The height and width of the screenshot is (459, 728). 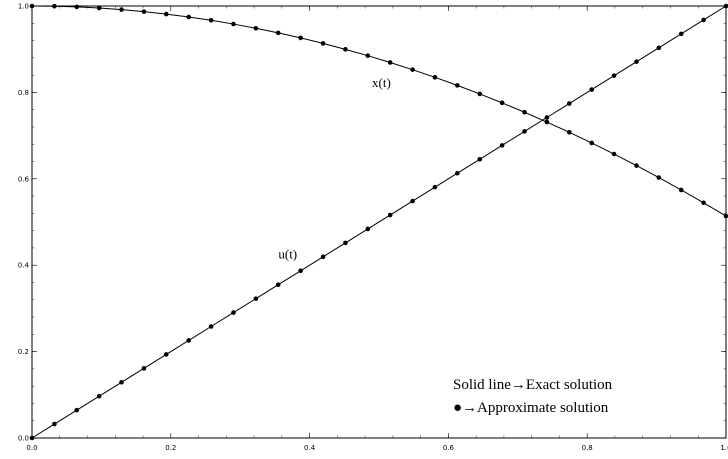 What do you see at coordinates (587, 448) in the screenshot?
I see `x-tick-label: 0.8` at bounding box center [587, 448].